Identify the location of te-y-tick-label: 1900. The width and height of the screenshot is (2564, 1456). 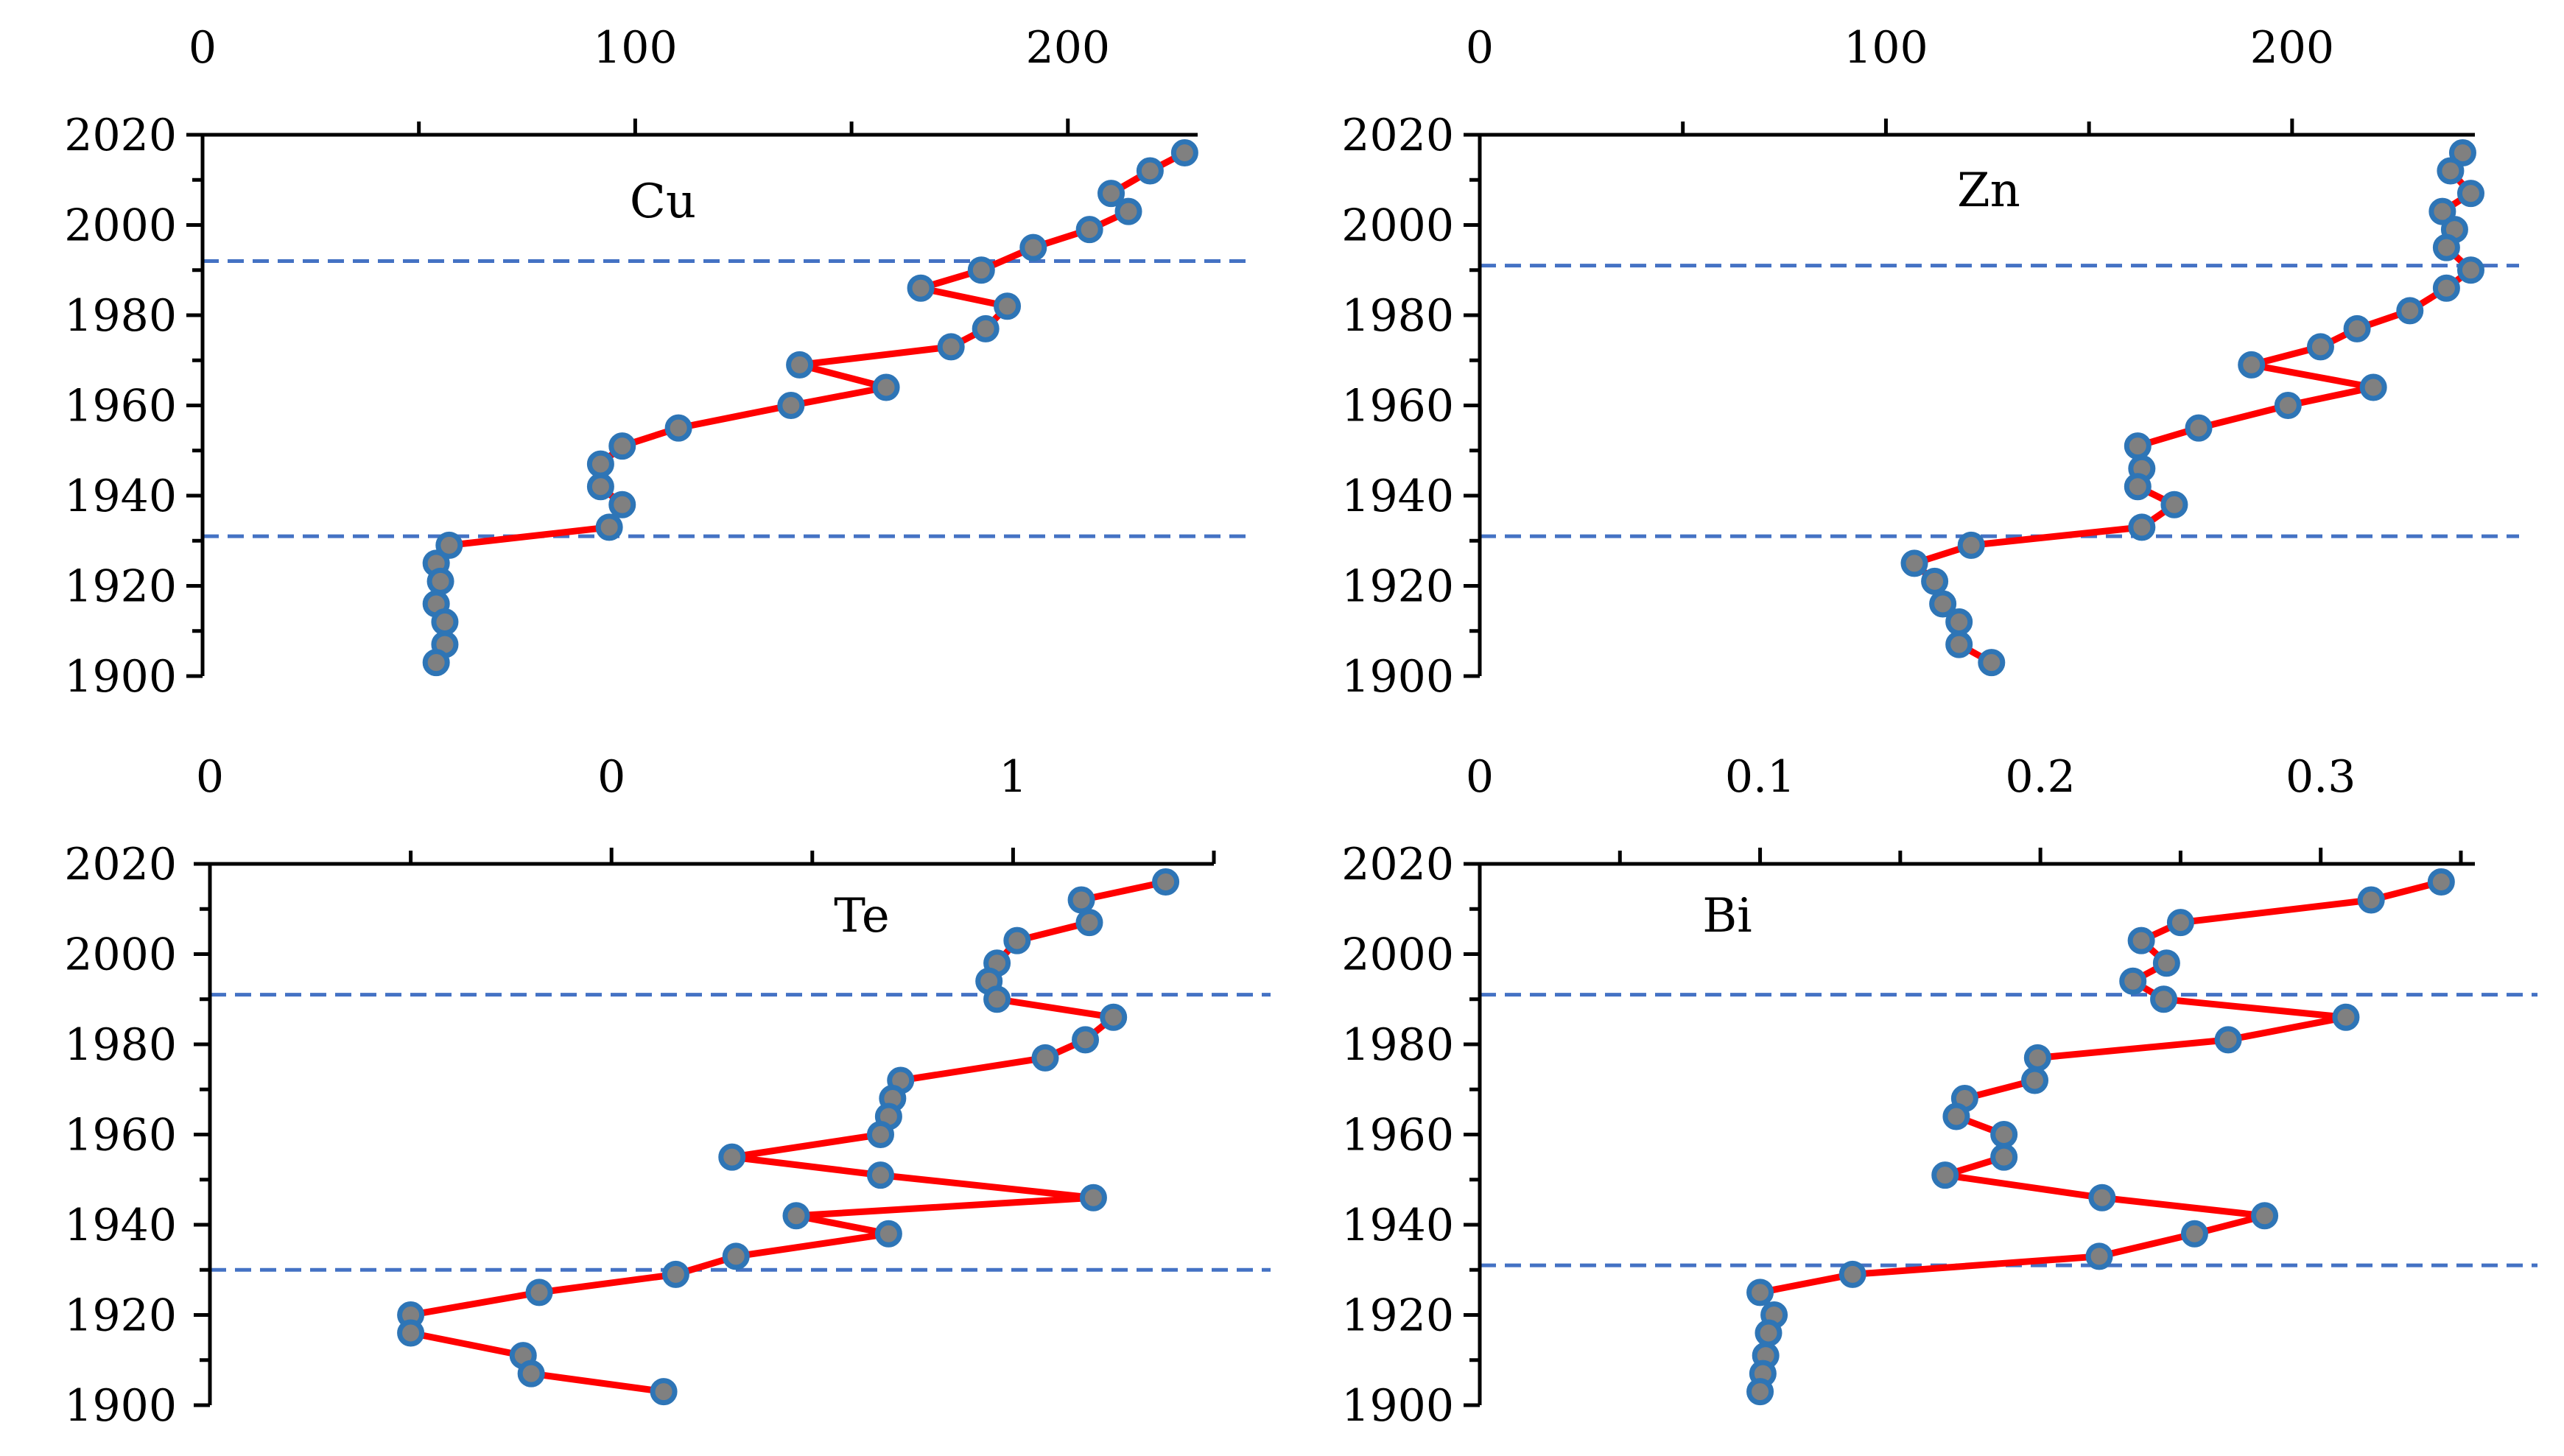
(121, 1406).